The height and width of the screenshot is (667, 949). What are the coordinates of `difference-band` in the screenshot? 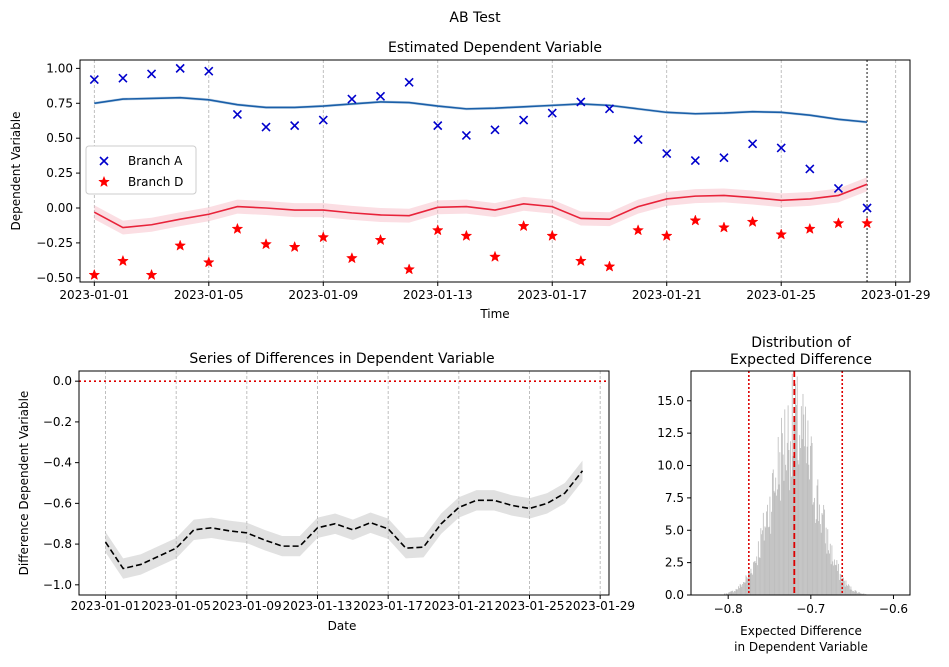 It's located at (344, 519).